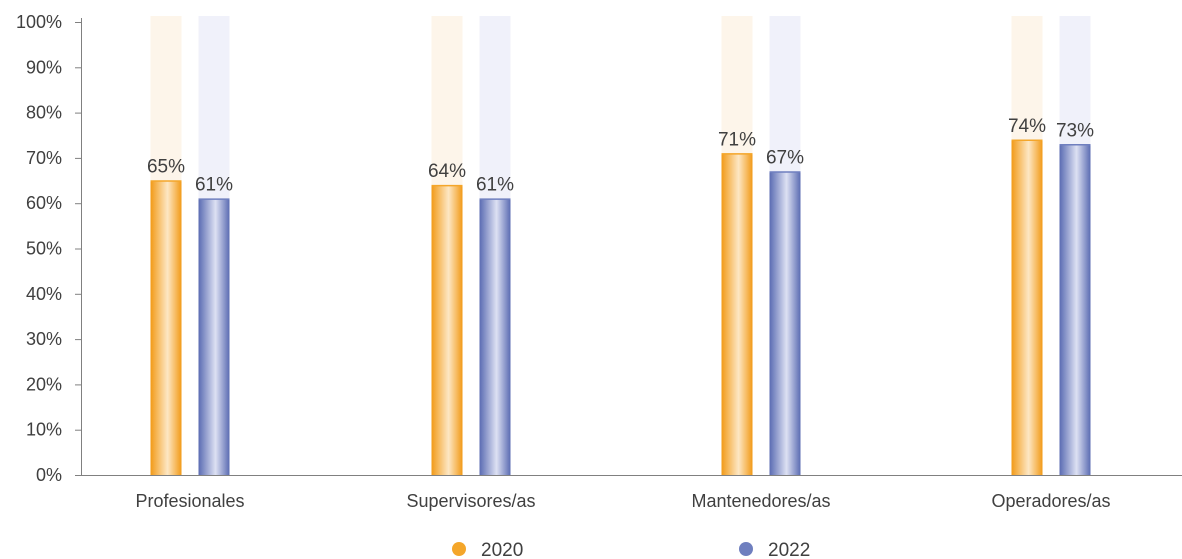  Describe the element at coordinates (447, 171) in the screenshot. I see `data-label-2020-2: 64%` at that location.